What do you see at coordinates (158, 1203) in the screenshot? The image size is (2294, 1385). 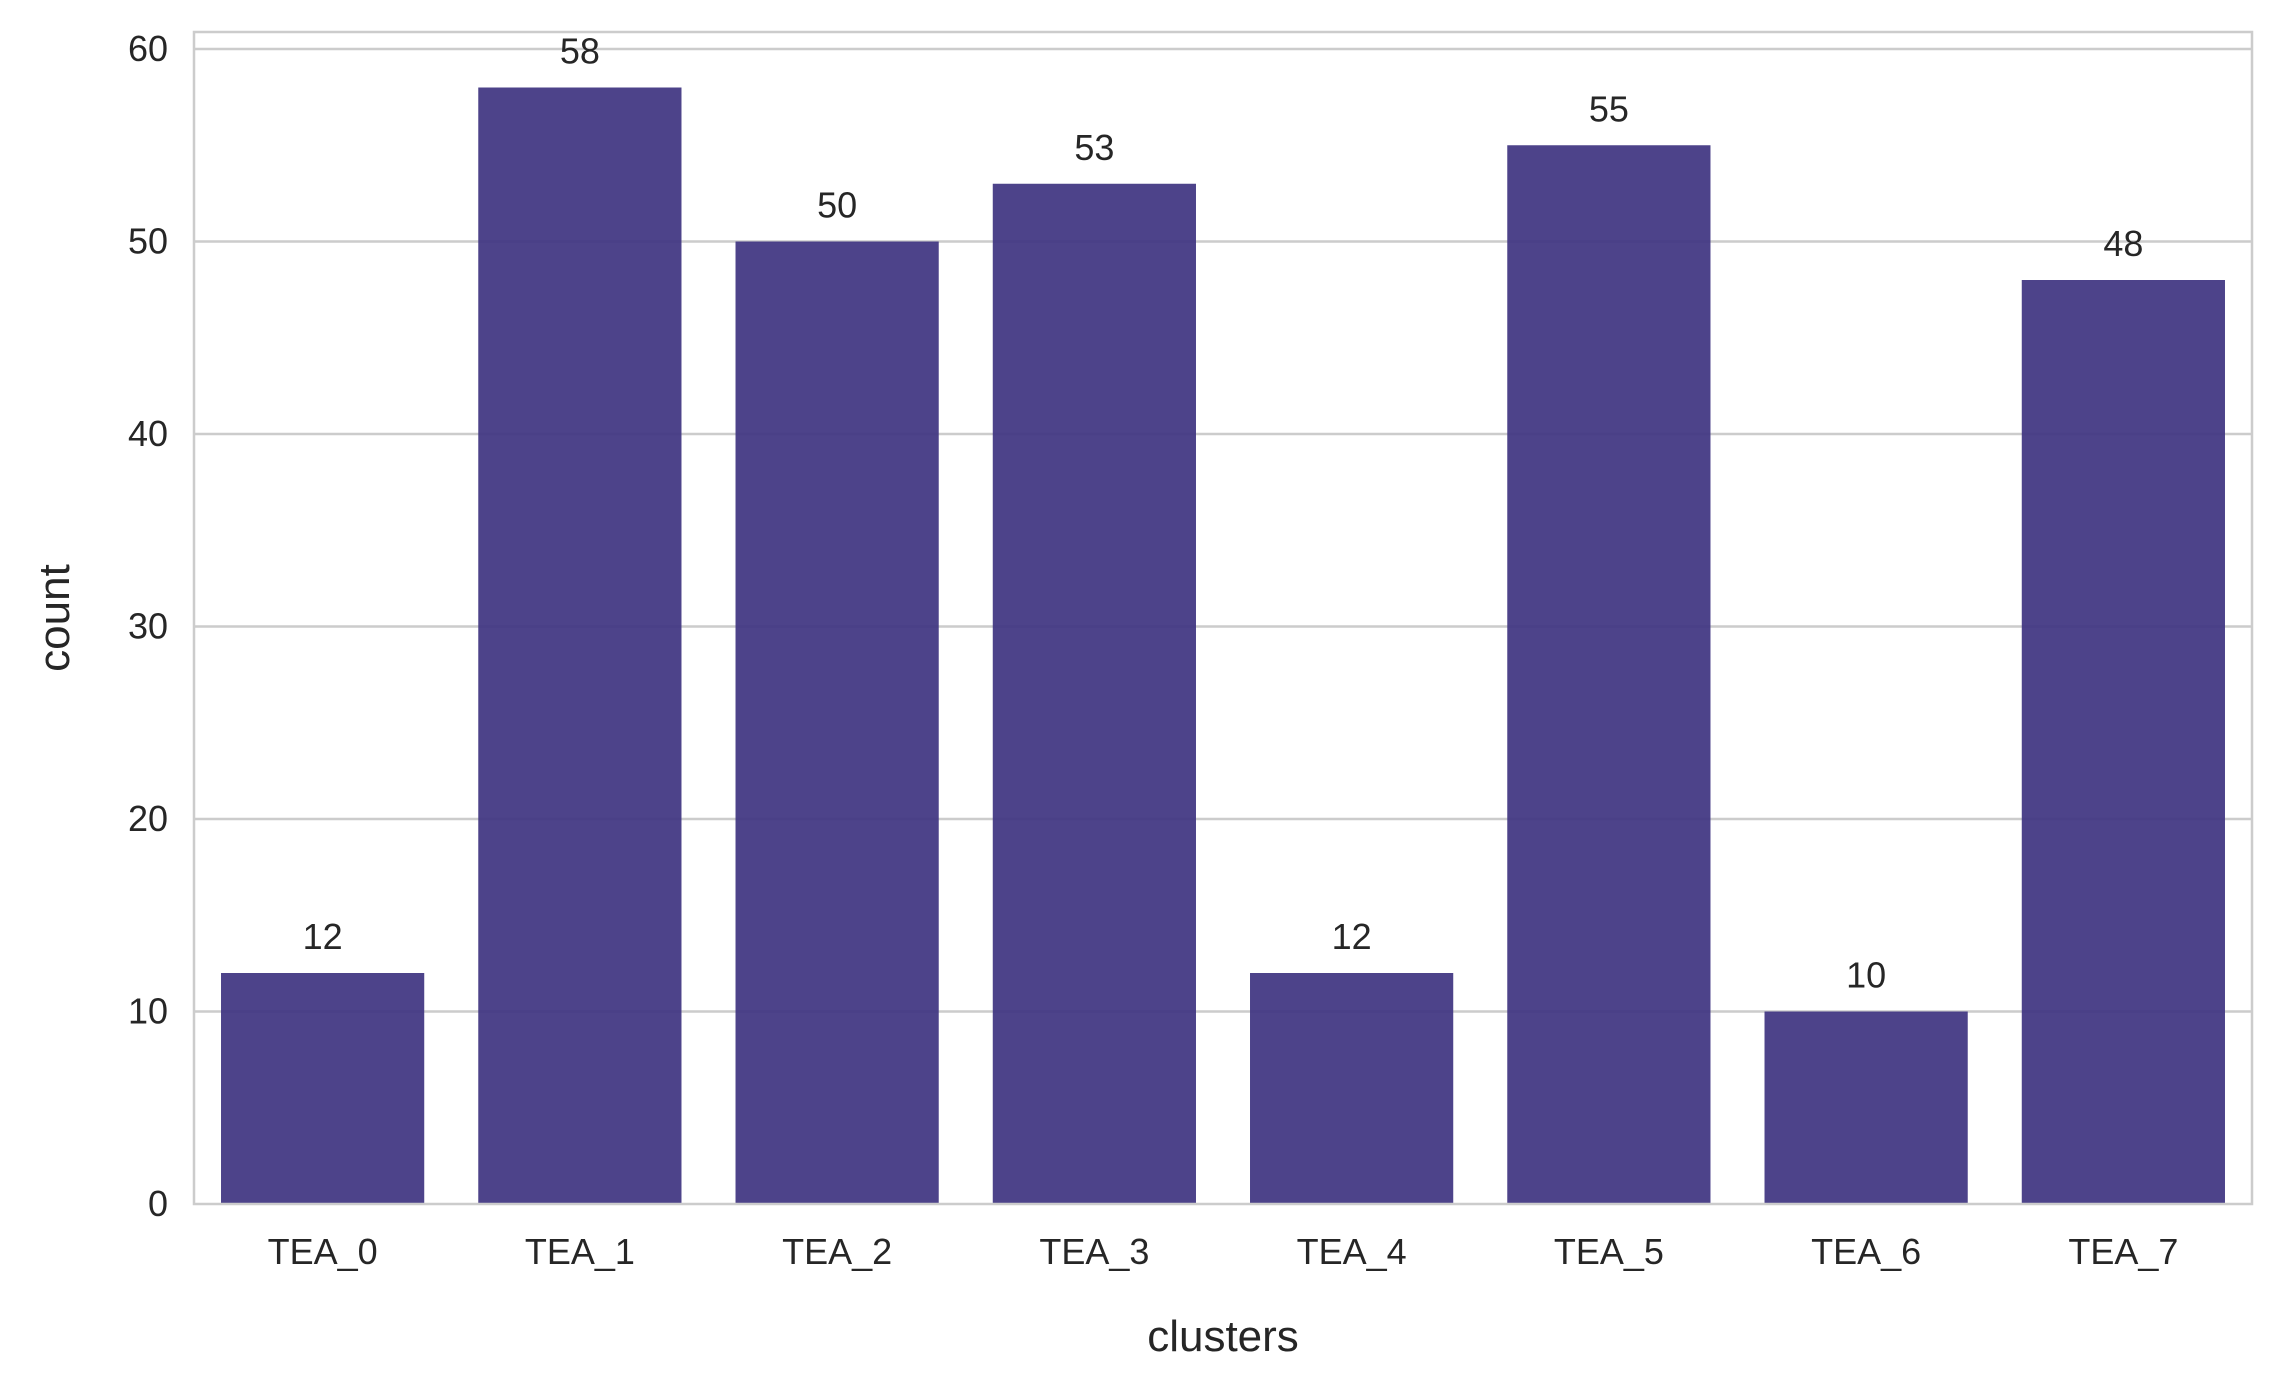 I see `y-tick-label: 0` at bounding box center [158, 1203].